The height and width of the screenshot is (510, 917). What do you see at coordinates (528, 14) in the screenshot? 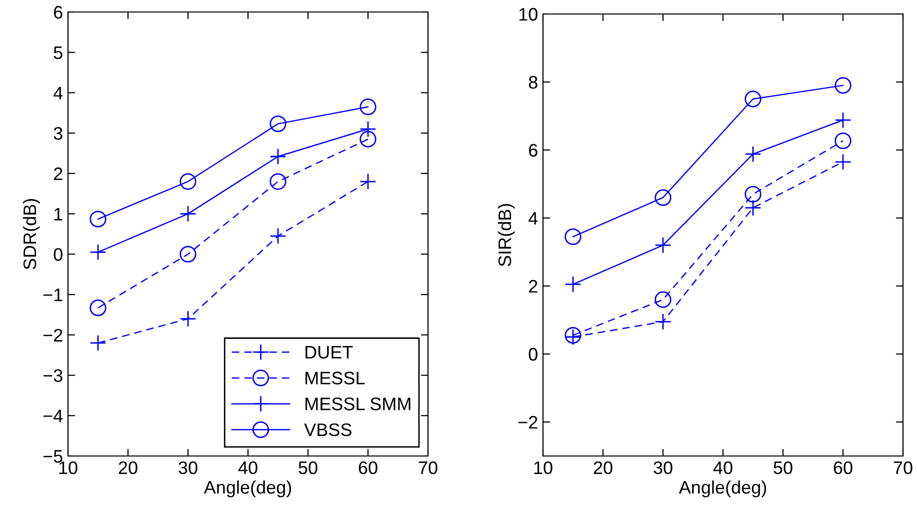
I see `y-tick-label: 10` at bounding box center [528, 14].